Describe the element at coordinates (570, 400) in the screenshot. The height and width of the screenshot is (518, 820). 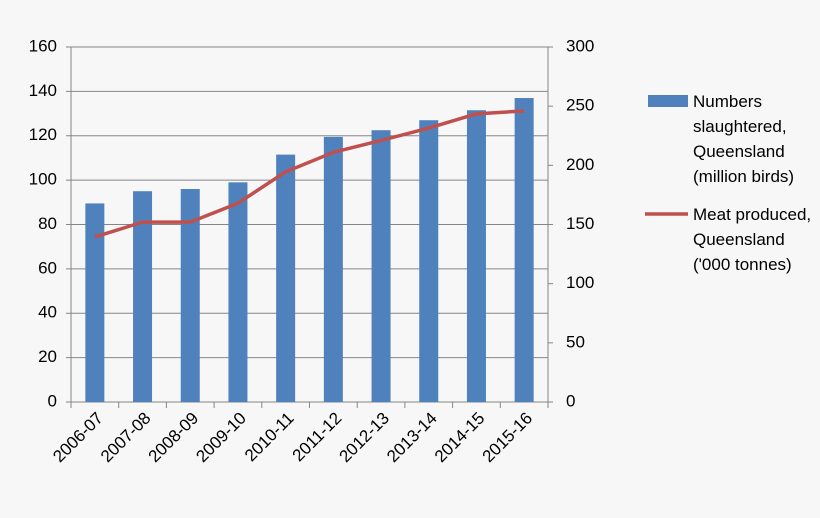
I see `y2-tick-label: 0` at that location.